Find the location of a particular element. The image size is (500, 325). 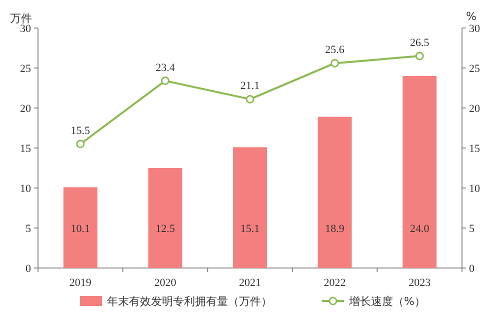

legend-label: 年末有效发明专利拥有量（万件） is located at coordinates (189, 301).